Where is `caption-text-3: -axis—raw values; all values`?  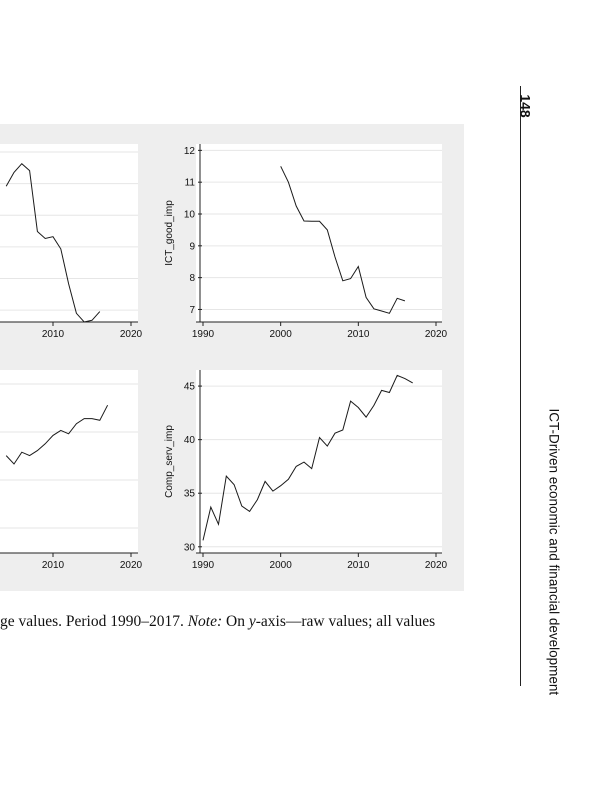
caption-text-3: -axis—raw values; all values is located at coordinates (345, 621).